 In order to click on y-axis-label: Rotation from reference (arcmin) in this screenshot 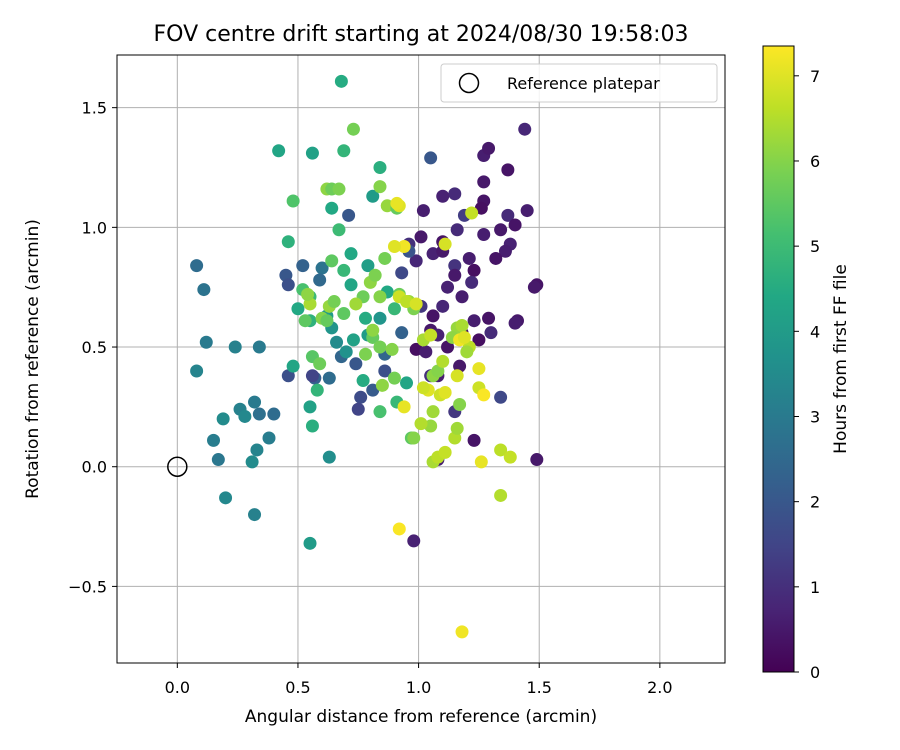, I will do `click(33, 359)`.